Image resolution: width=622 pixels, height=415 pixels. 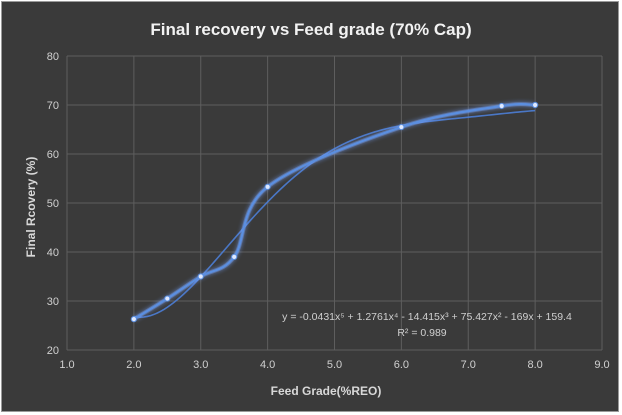 I want to click on chart-title: Final recovery vs Feed grade (70% Cap), so click(x=310, y=29).